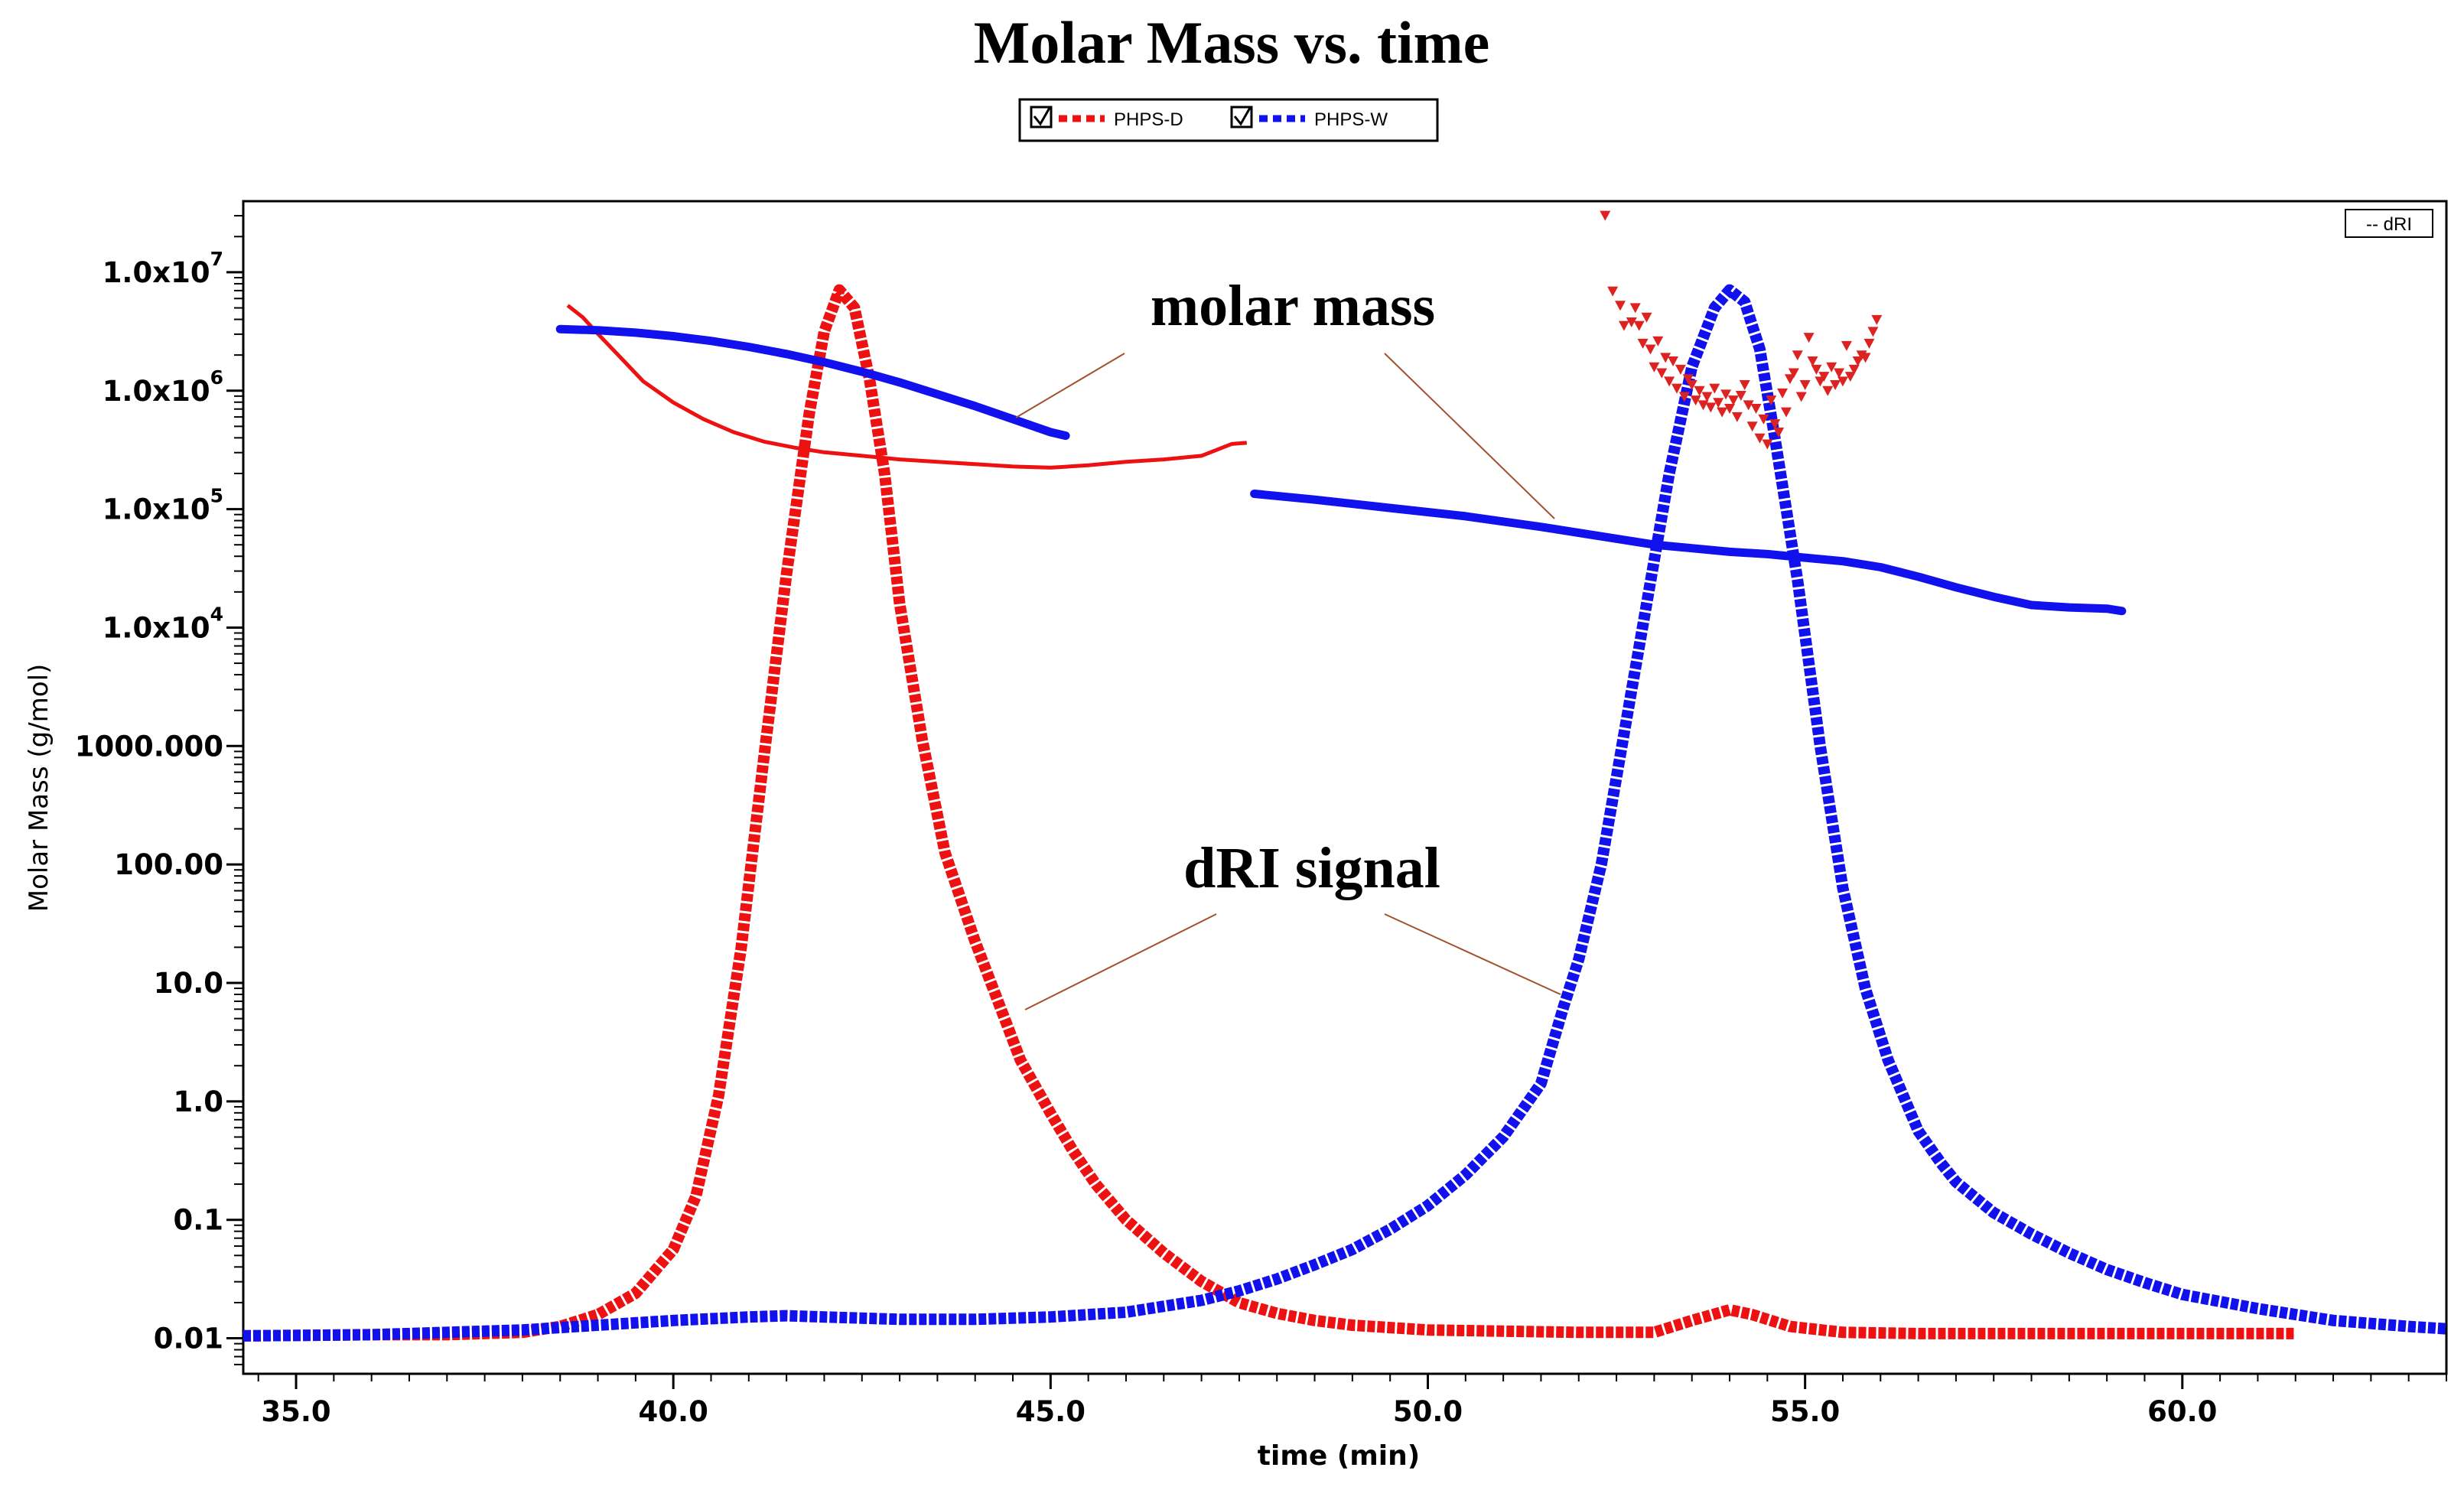 Image resolution: width=2464 pixels, height=1487 pixels. Describe the element at coordinates (198, 1102) in the screenshot. I see `y-tick-label: 1.0` at that location.